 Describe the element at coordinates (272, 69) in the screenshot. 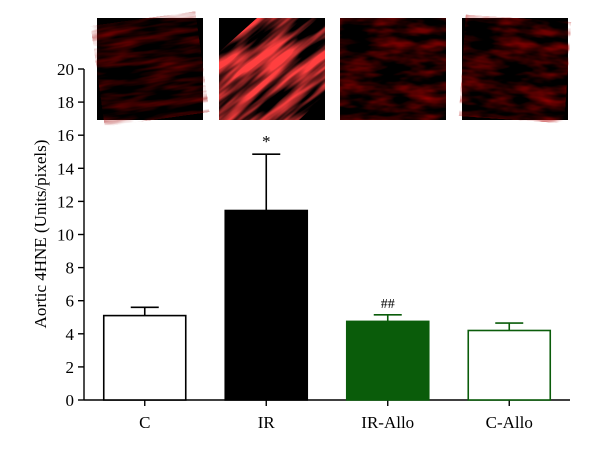

I see `micrograph-ir` at that location.